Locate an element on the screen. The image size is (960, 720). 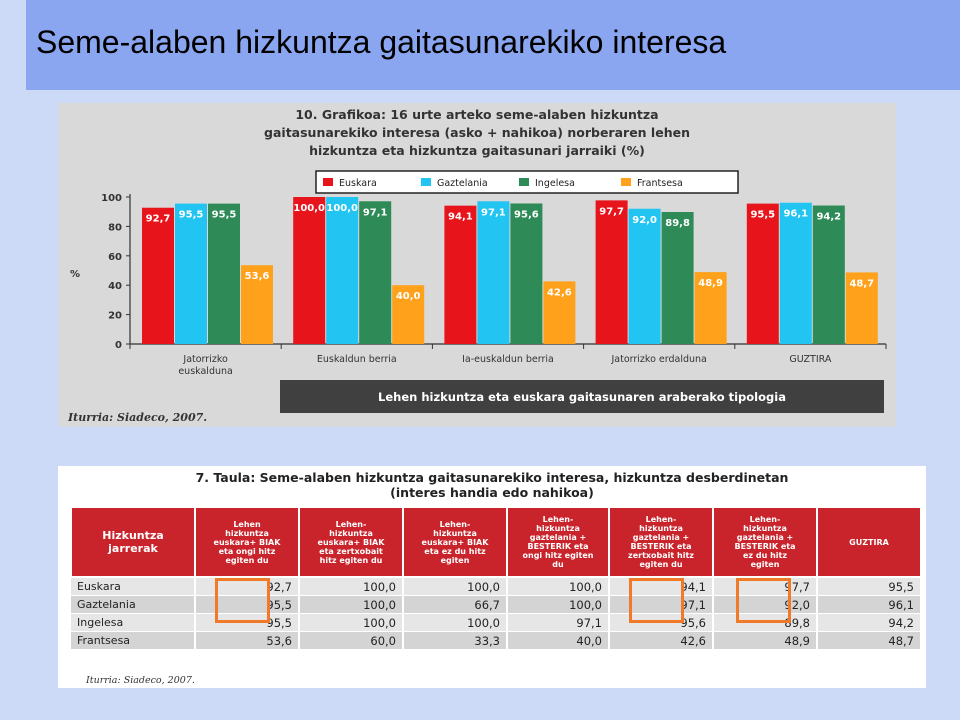
x-axis-title-bar is located at coordinates (582, 396).